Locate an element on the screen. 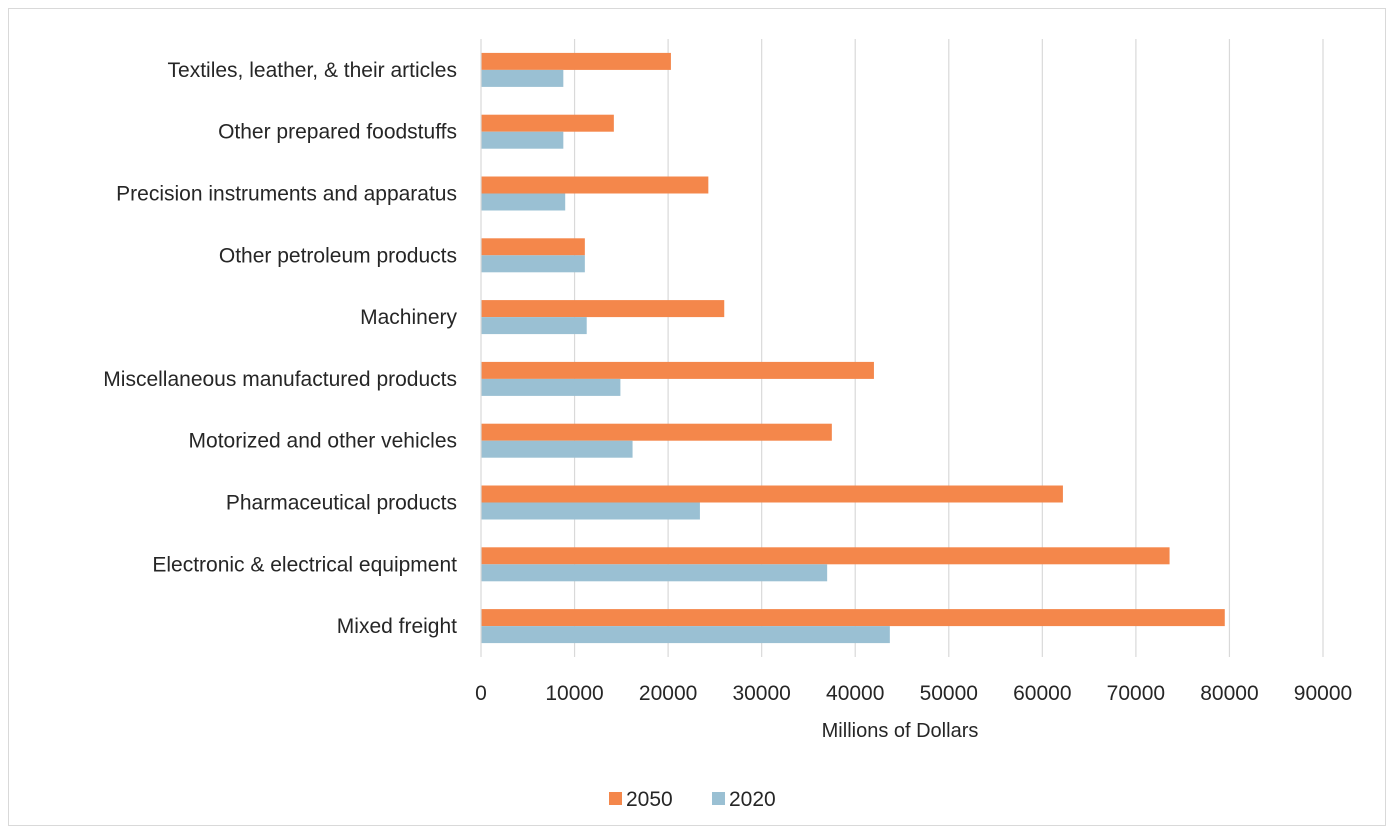 The image size is (1393, 833). x-tick-label: 40000 is located at coordinates (855, 693).